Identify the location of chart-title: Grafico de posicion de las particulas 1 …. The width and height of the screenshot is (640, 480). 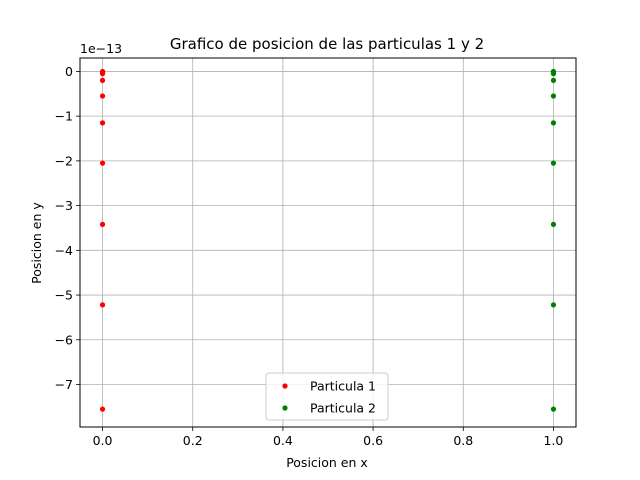
(327, 44).